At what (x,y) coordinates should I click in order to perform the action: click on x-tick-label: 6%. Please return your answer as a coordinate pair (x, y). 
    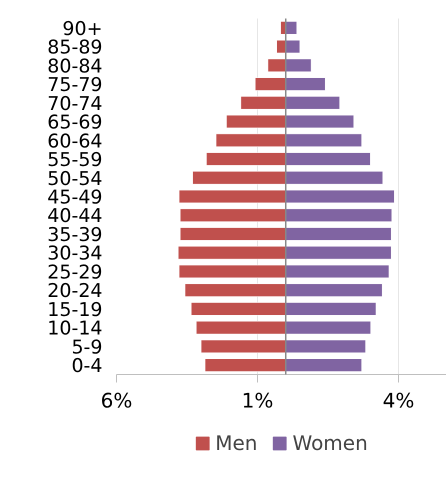
    Looking at the image, I should click on (116, 400).